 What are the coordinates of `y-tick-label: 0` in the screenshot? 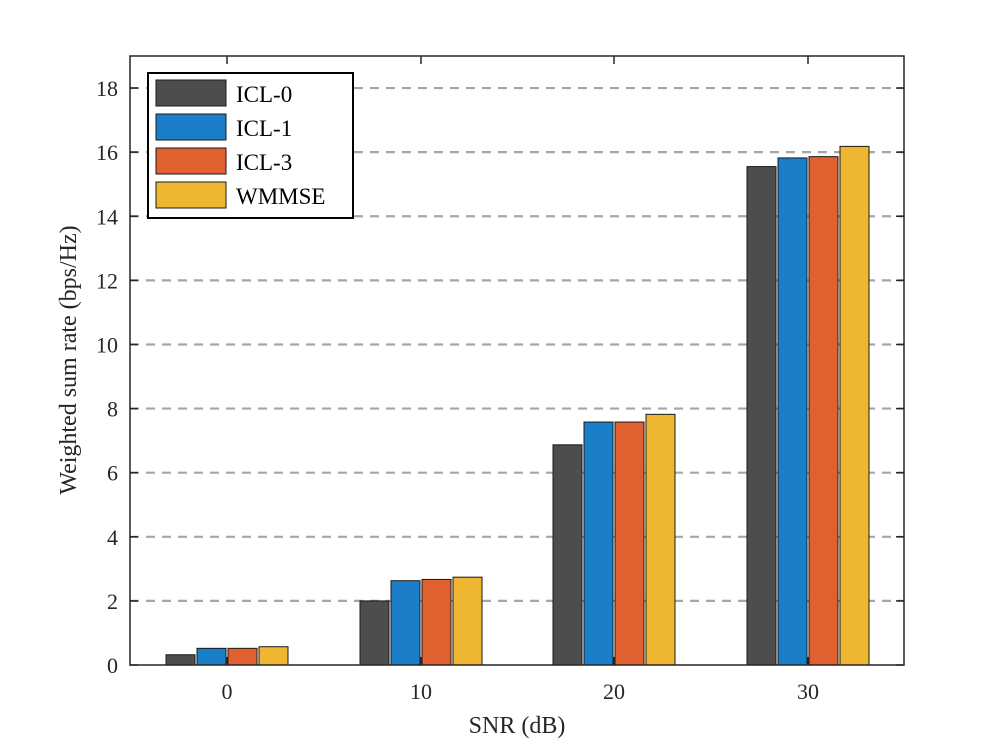 It's located at (112, 665).